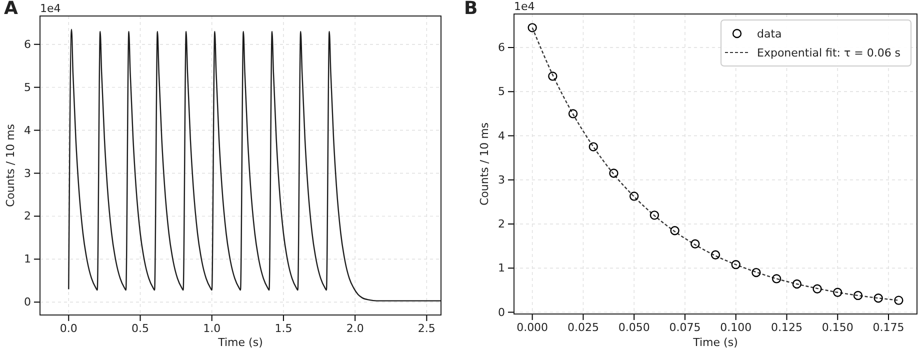 The width and height of the screenshot is (920, 351). I want to click on x-tick-label: 0.050, so click(634, 327).